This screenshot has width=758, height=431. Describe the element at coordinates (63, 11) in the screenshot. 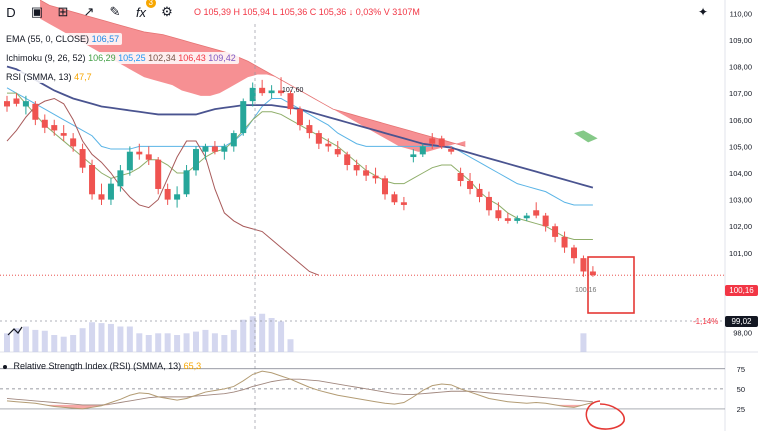

I see `compare-icon: ⊞` at that location.